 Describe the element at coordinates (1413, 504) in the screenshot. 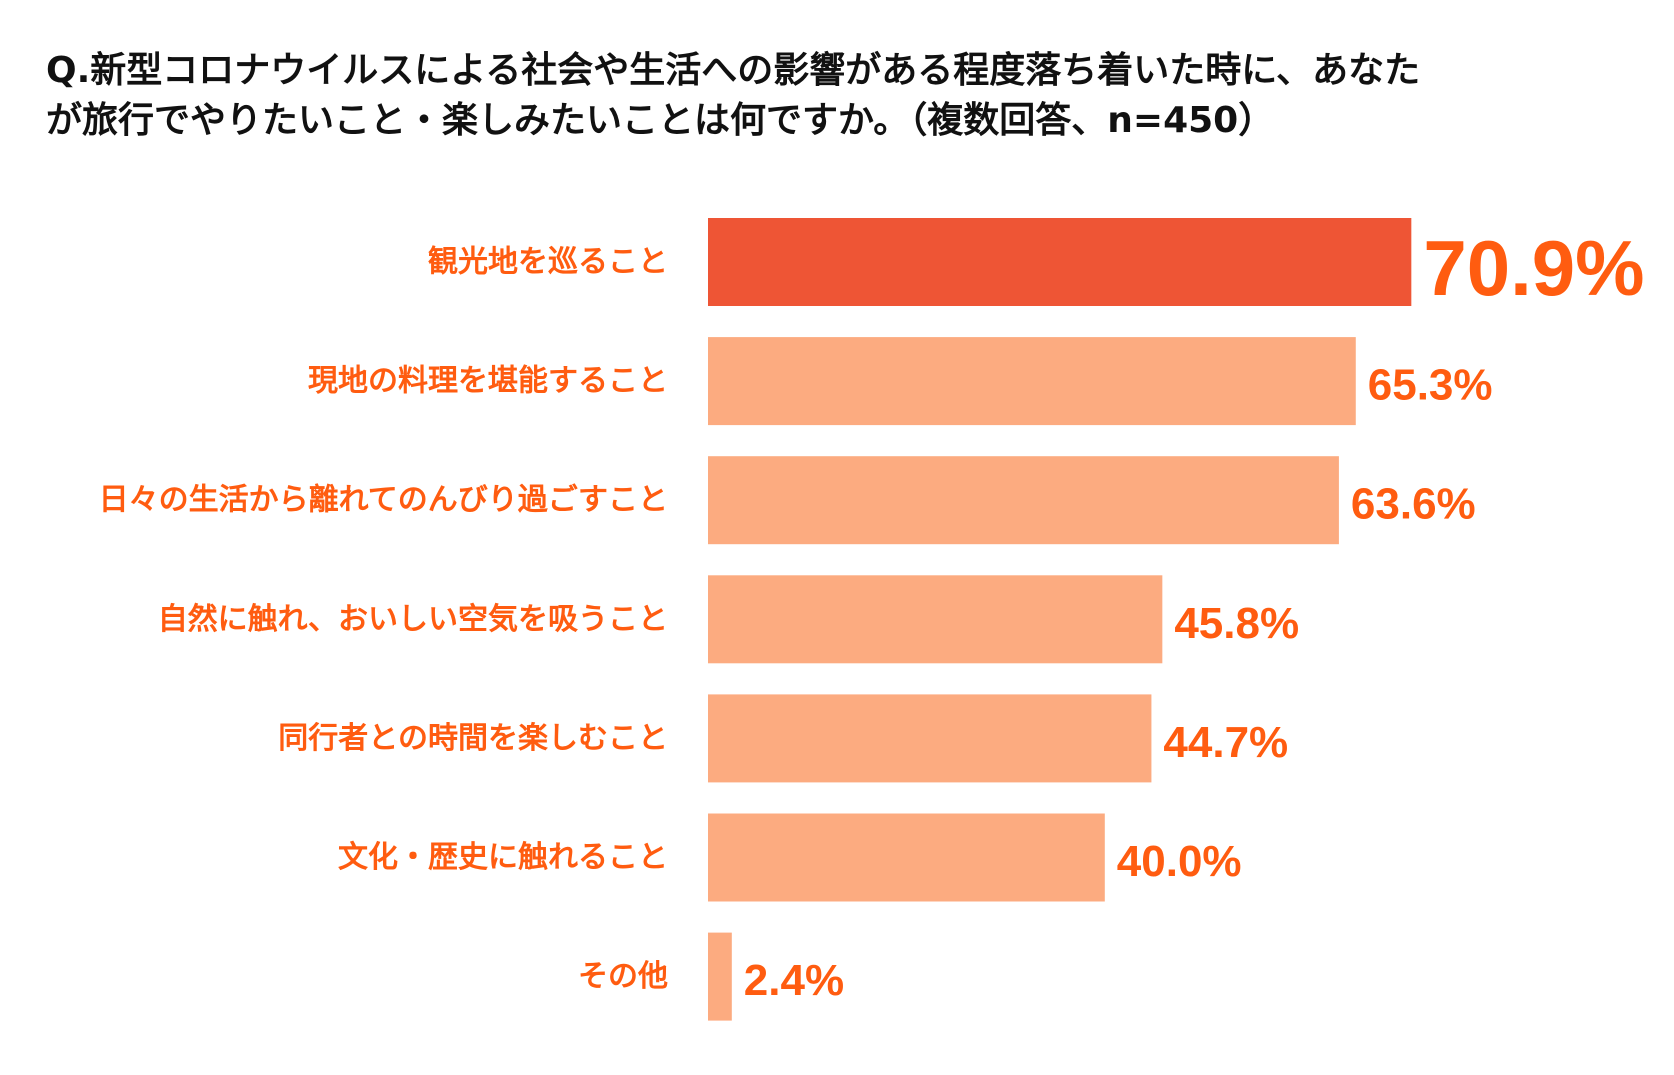

I see `value-label: 63.6%` at that location.